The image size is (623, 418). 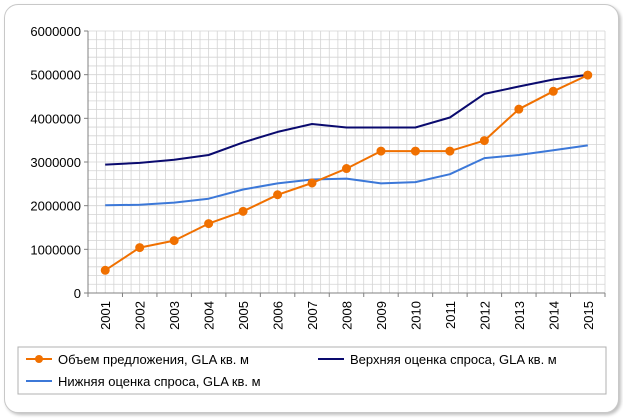 I want to click on x-tick-label: 2008, so click(x=347, y=315).